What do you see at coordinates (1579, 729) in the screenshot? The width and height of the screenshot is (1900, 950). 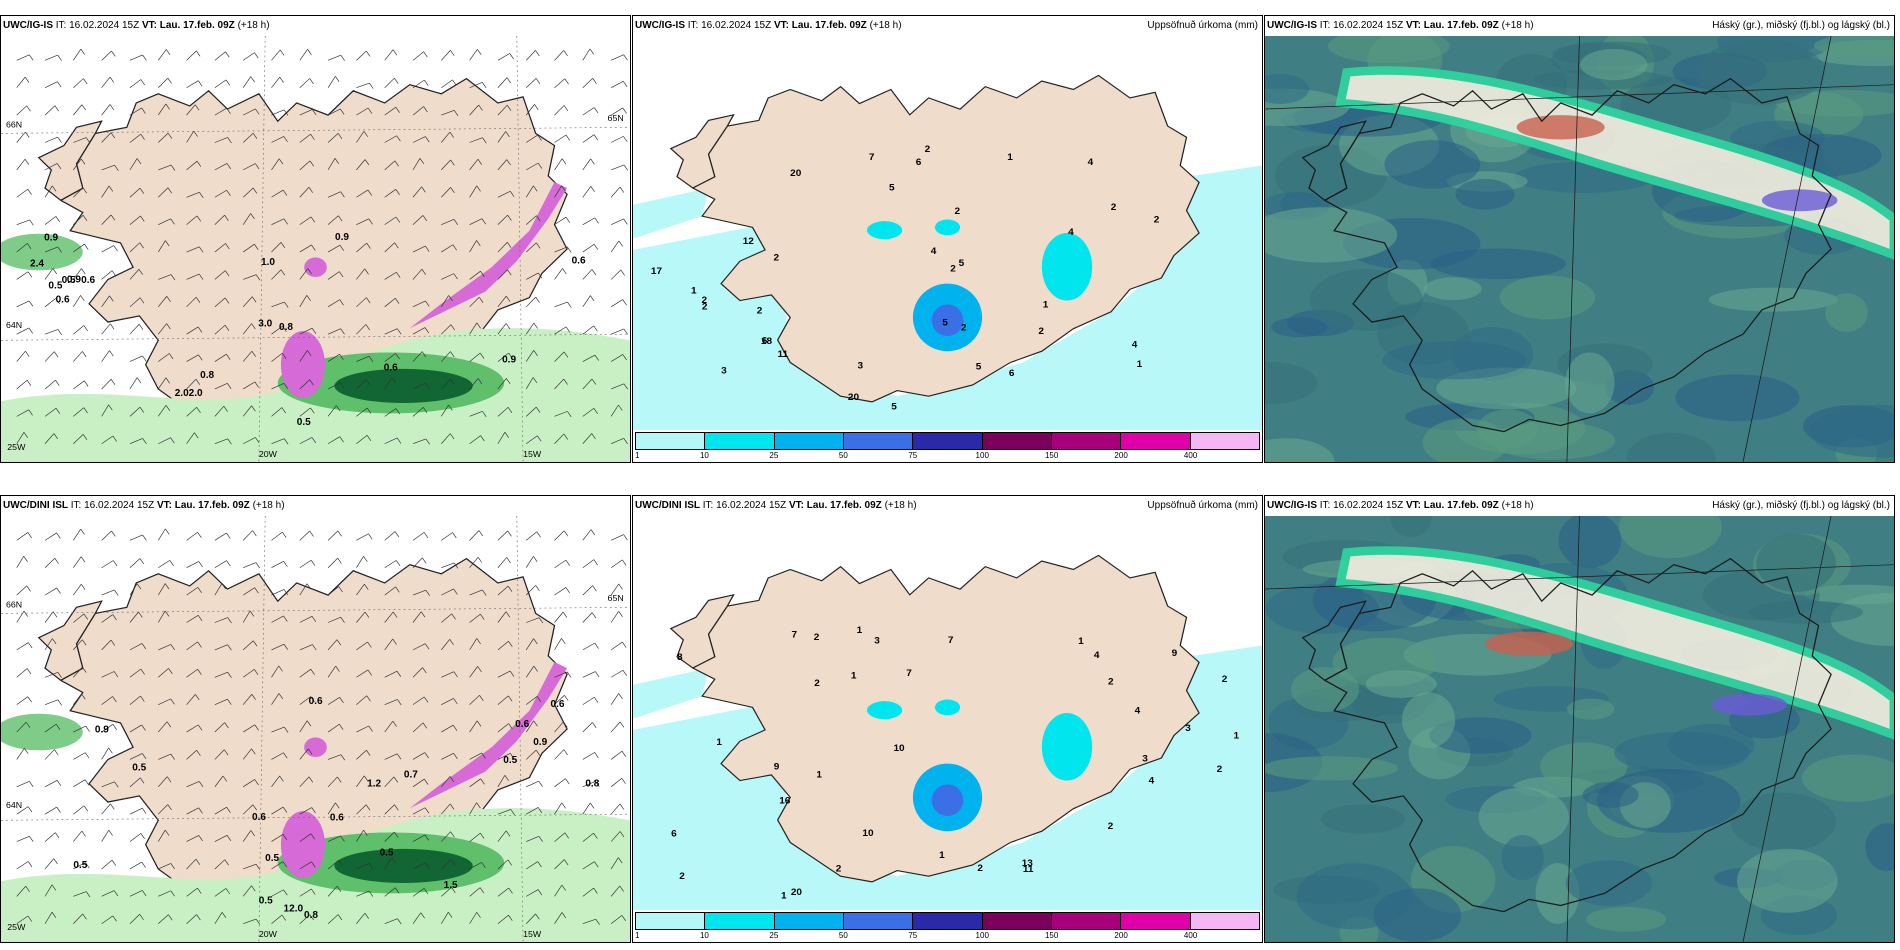 I see `graticule` at bounding box center [1579, 729].